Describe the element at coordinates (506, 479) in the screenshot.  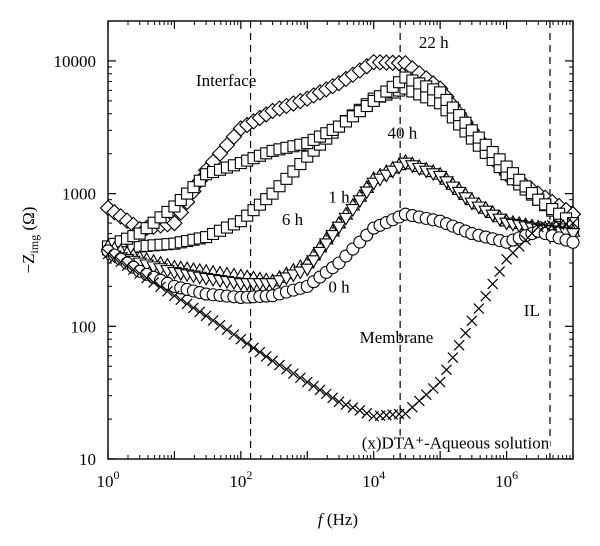
I see `x-tick-label: 10⁶` at that location.